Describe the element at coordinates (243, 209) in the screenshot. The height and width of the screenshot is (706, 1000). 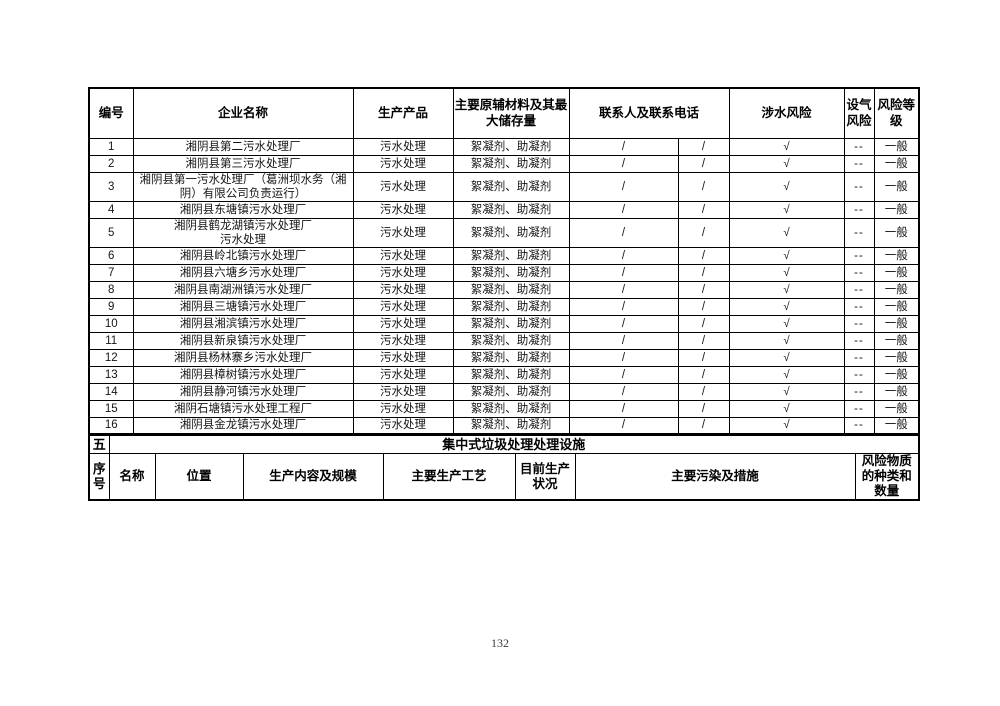
I see `company-name-cell: 湘阴县东塘镇污水处理厂` at that location.